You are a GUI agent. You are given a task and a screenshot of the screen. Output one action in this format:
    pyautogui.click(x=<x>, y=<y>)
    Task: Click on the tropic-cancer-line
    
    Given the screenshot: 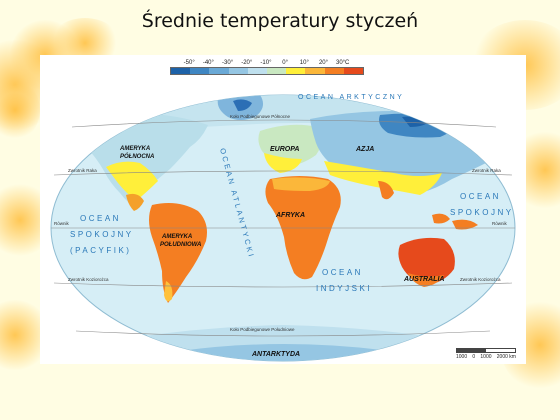 What is the action you would take?
    pyautogui.click(x=283, y=173)
    